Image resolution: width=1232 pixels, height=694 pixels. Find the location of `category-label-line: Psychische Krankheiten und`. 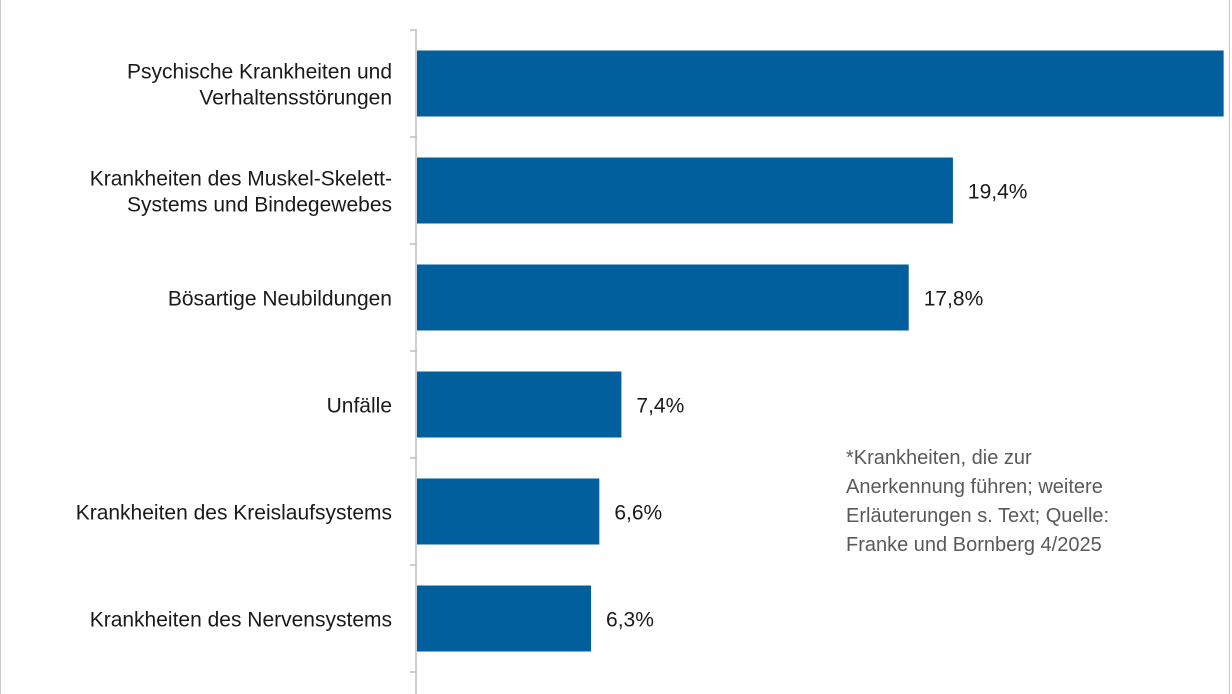

category-label-line: Psychische Krankheiten und is located at coordinates (259, 72).